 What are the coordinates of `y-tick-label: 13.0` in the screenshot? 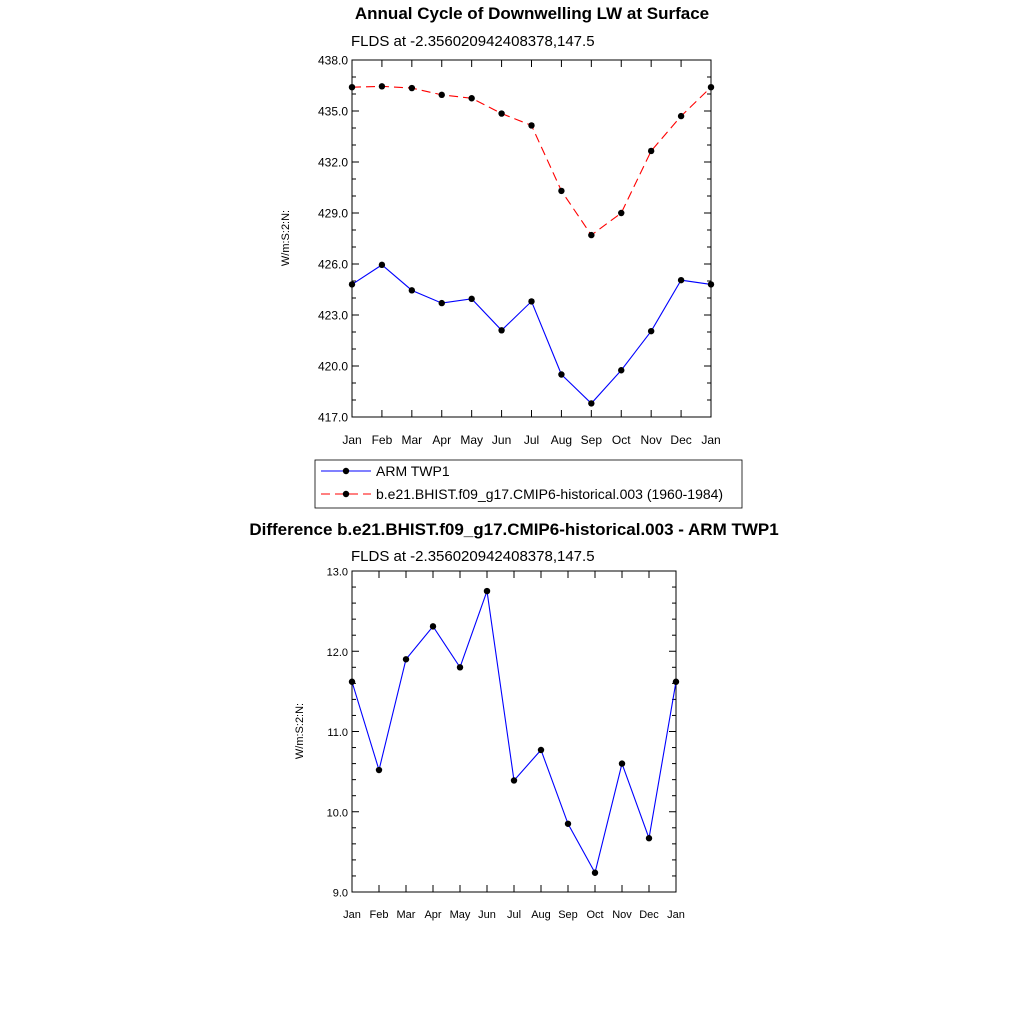 It's located at (337, 573).